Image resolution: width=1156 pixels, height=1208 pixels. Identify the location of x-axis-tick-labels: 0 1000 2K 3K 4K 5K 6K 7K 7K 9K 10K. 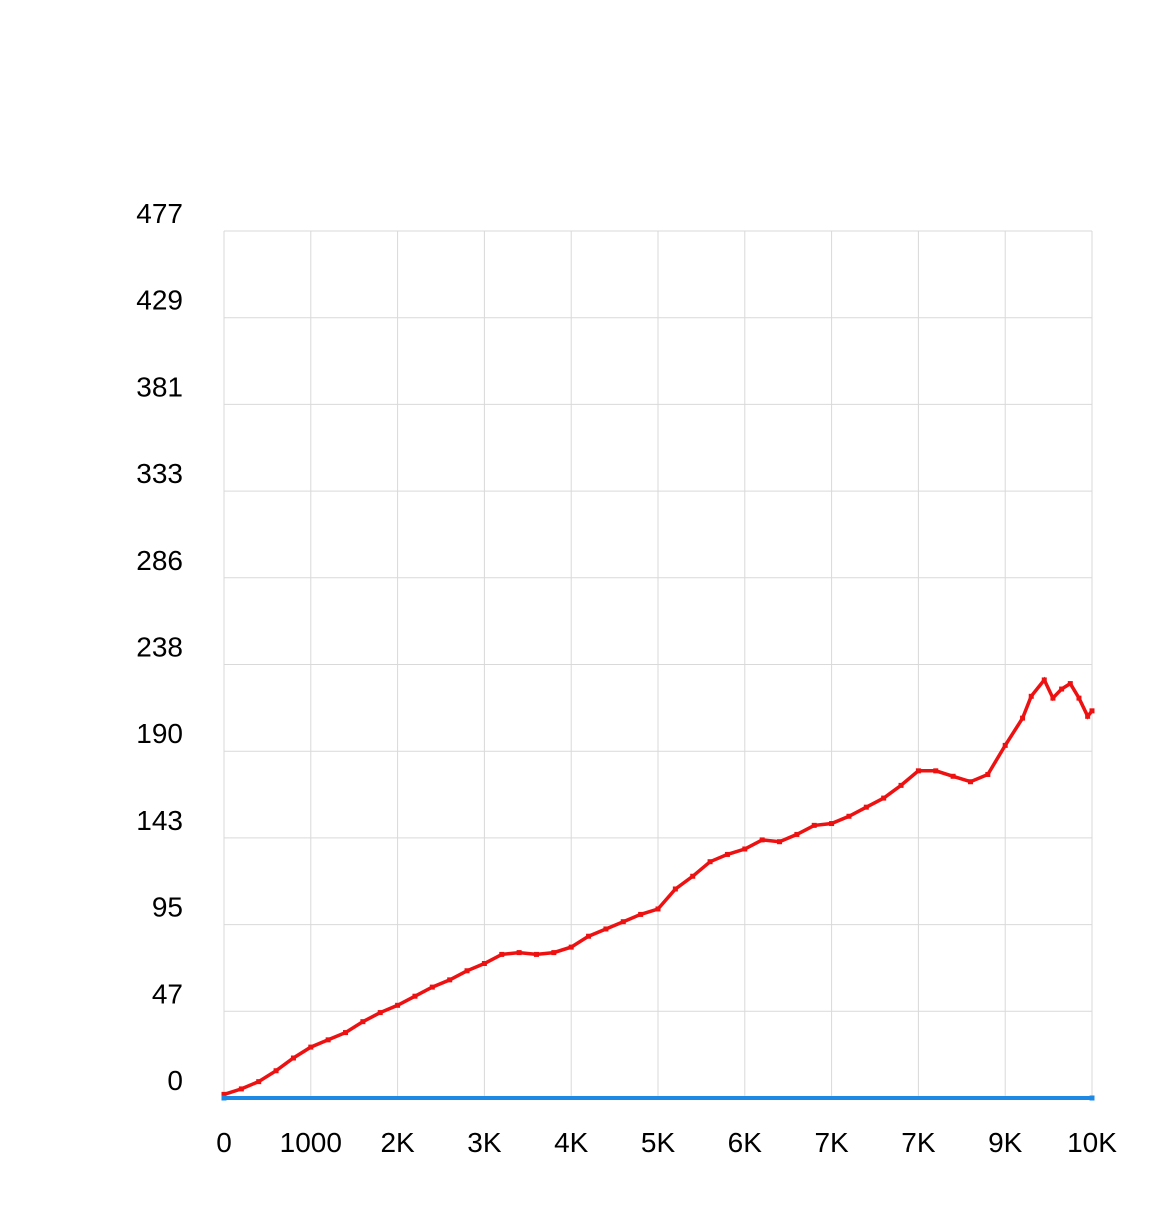
(666, 1142).